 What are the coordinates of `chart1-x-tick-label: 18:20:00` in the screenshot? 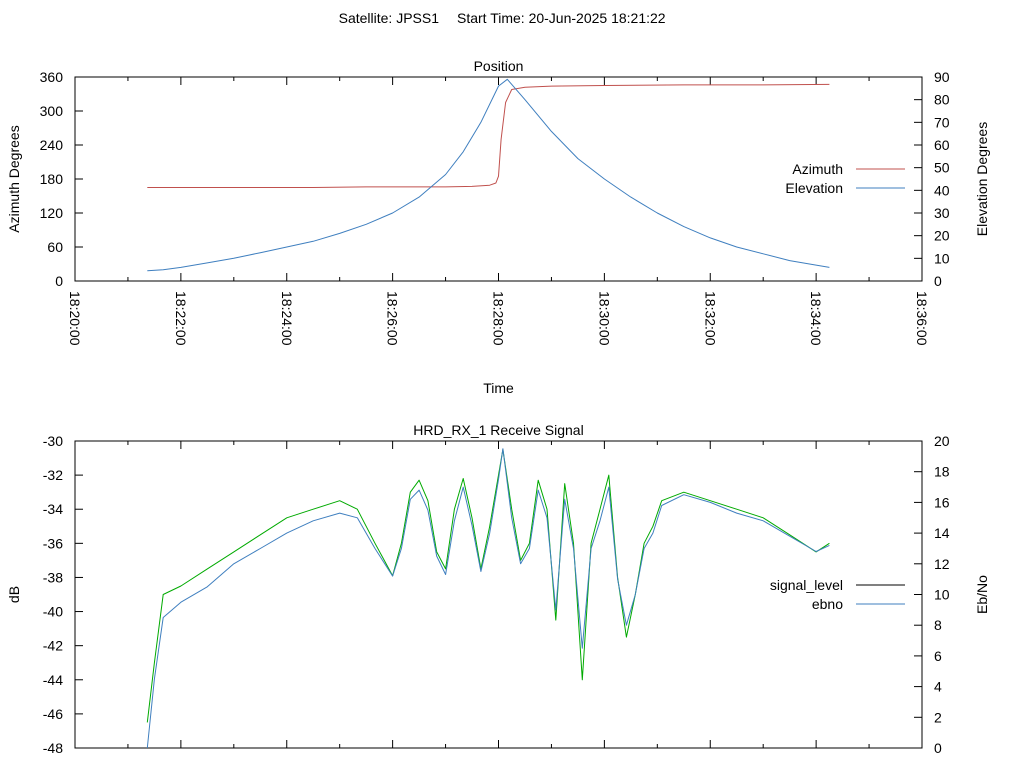 It's located at (75, 318).